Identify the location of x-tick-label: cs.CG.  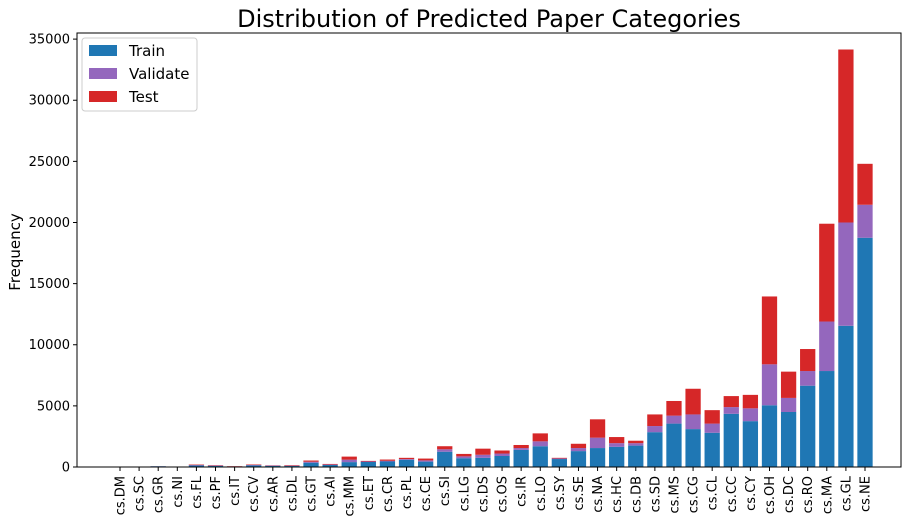
(694, 494).